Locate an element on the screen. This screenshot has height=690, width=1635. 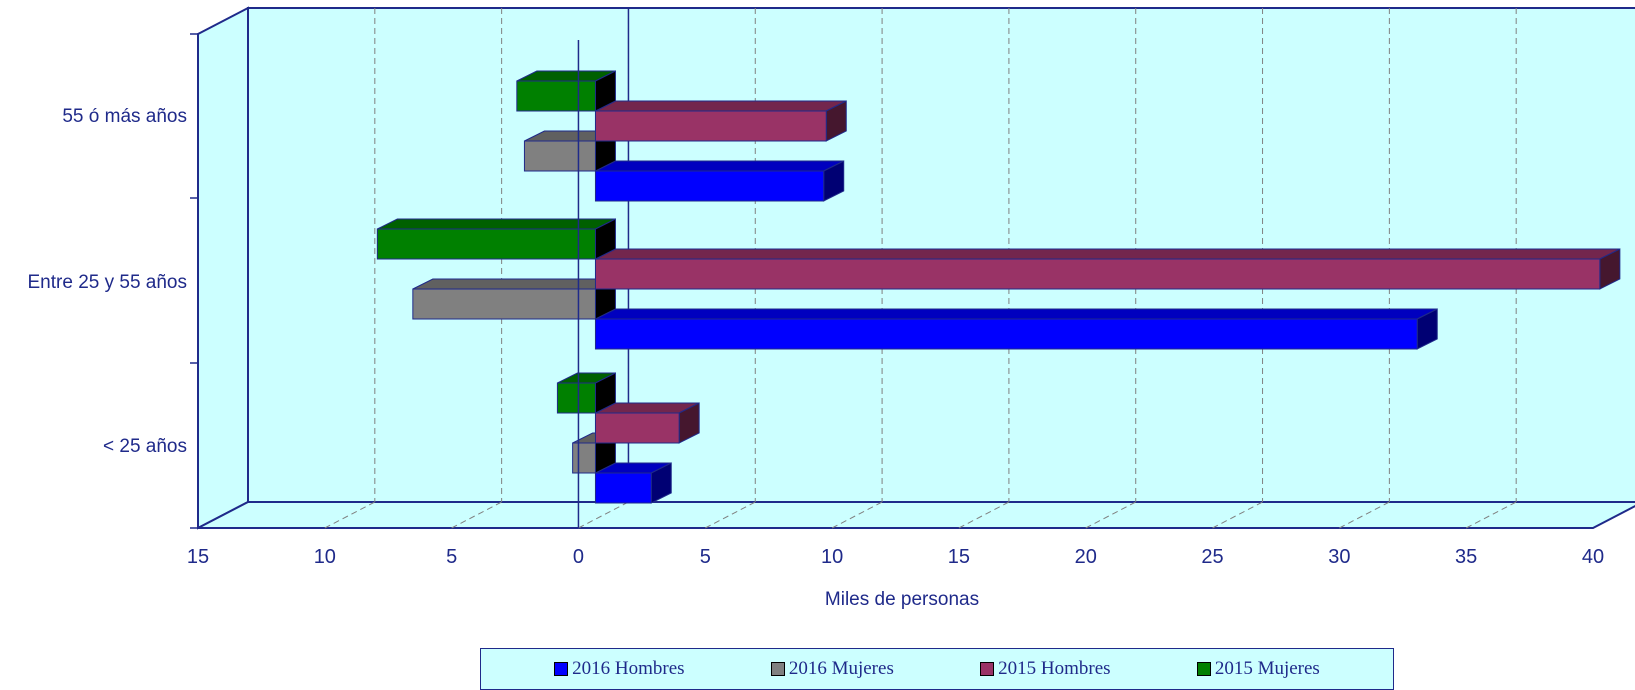
legend-item: 2015 Hombres is located at coordinates (1045, 669).